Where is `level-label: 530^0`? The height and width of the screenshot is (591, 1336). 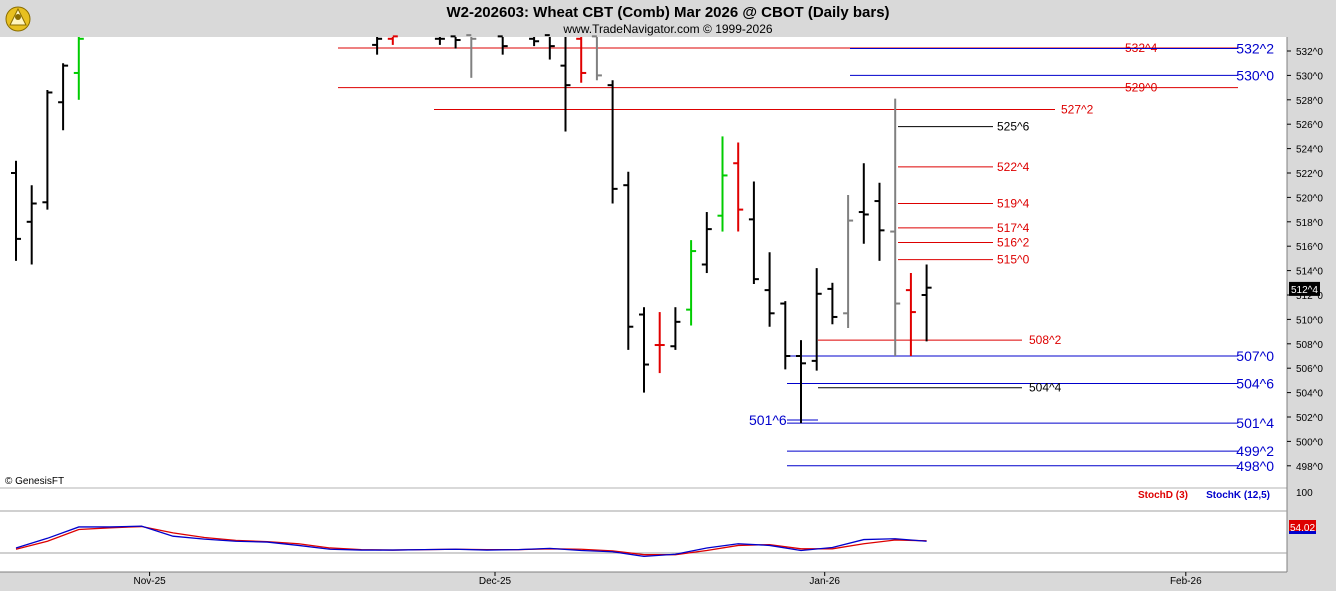
level-label: 530^0 is located at coordinates (1255, 75).